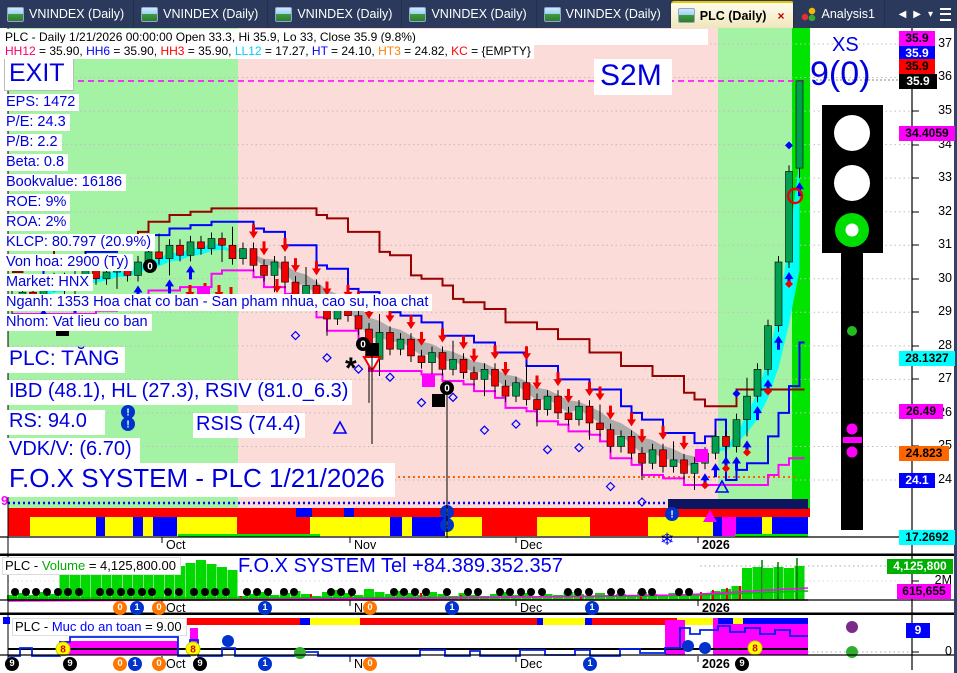  I want to click on volume-marker-5: 1, so click(452, 608).